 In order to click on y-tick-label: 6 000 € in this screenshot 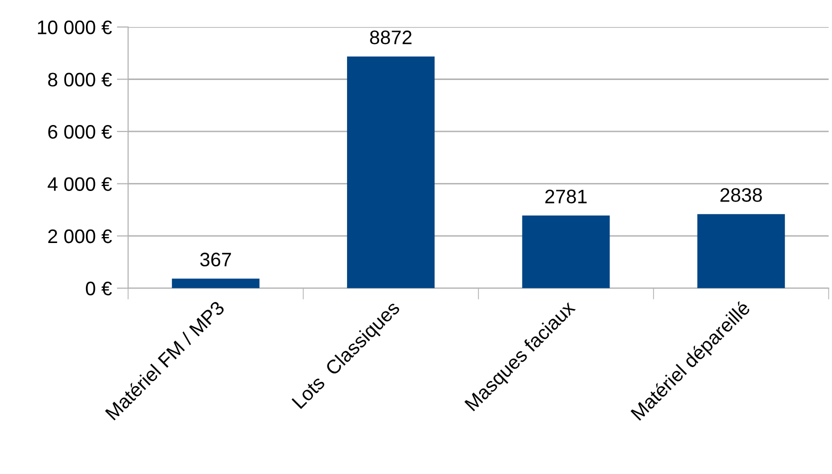, I will do `click(80, 131)`.